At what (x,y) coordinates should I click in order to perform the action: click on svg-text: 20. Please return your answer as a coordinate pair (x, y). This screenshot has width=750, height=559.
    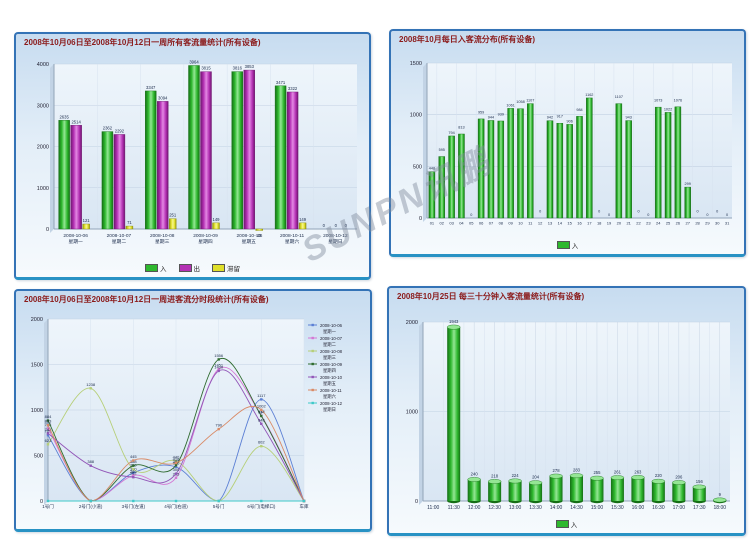
    Looking at the image, I should click on (619, 223).